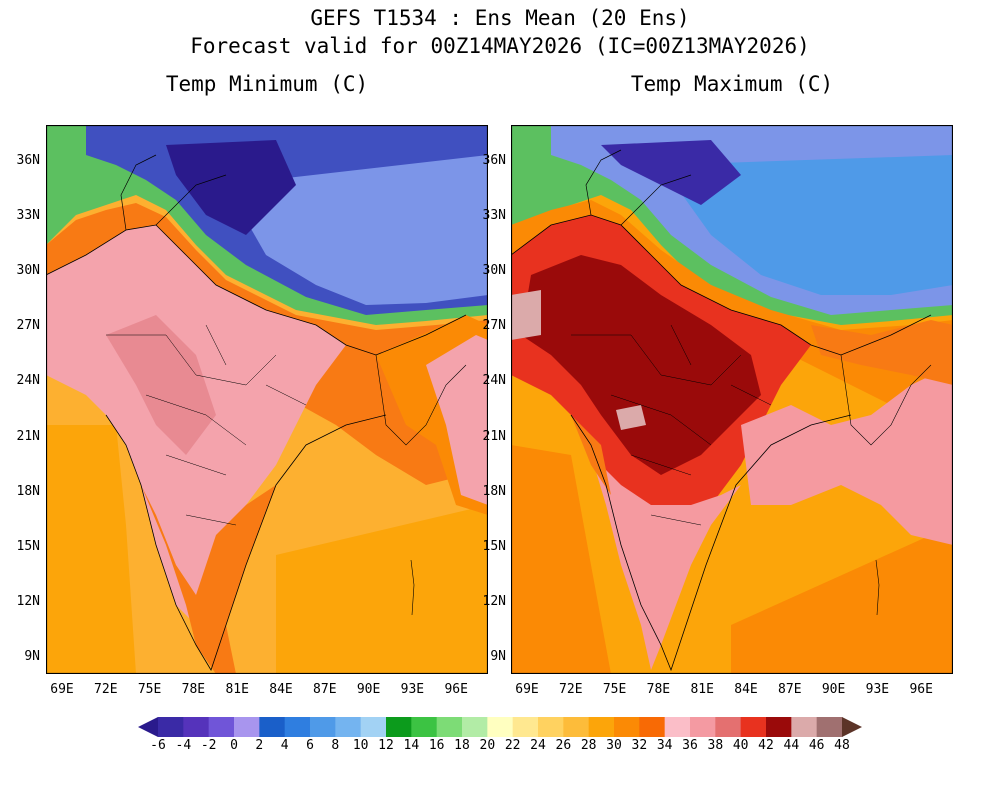  Describe the element at coordinates (639, 745) in the screenshot. I see `colorbar-tick-label: 32` at that location.